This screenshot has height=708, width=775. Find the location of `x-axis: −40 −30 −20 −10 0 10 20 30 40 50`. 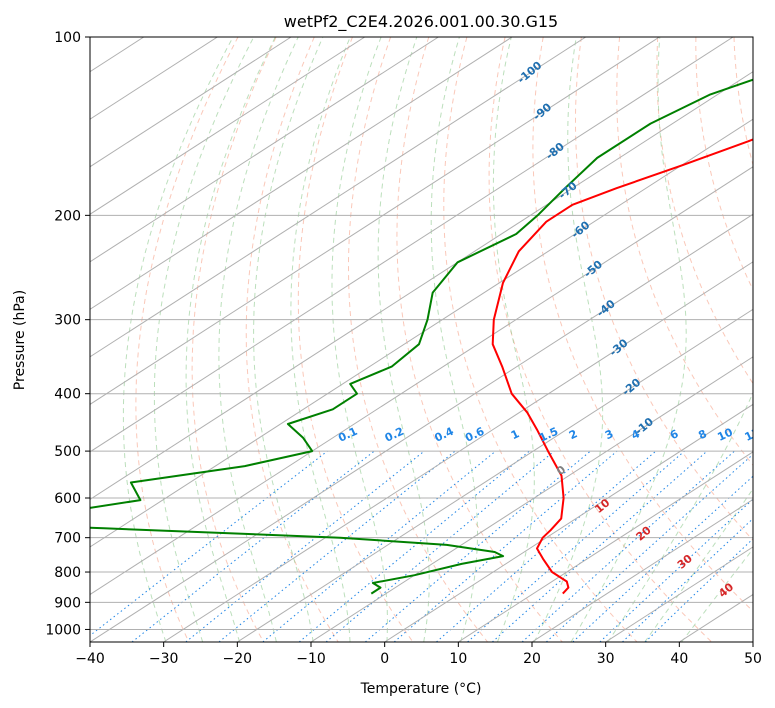

x-axis: −40 −30 −20 −10 0 10 20 30 40 50 is located at coordinates (418, 654).